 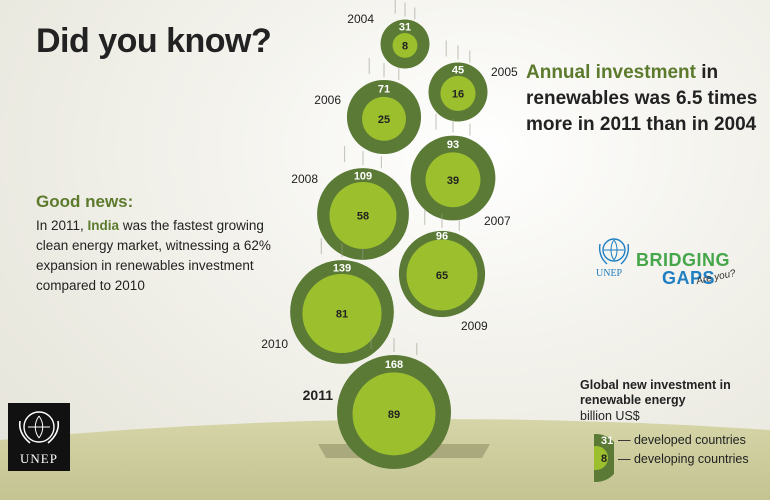 I want to click on label-developing-2005: 16, so click(x=458, y=94).